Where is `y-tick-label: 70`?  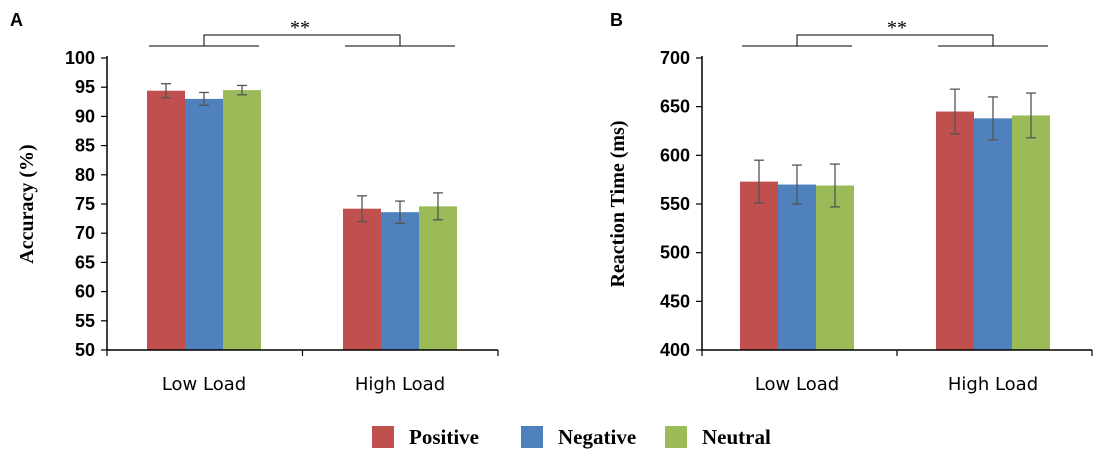 y-tick-label: 70 is located at coordinates (85, 233).